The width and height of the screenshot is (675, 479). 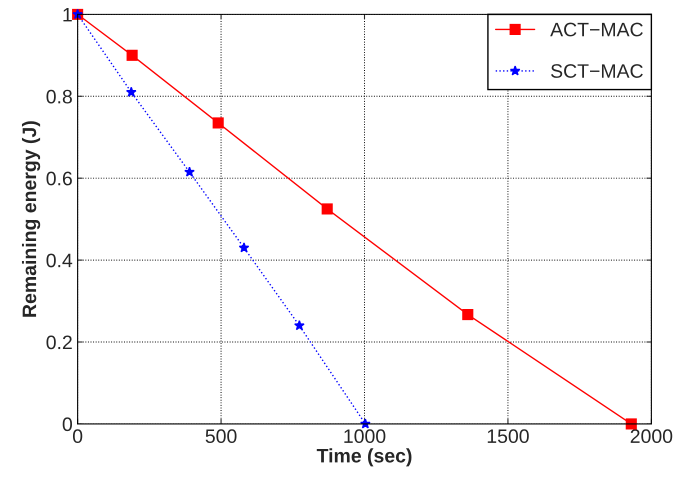 I want to click on y-axis-title: Remaining energy (J), so click(x=31, y=219).